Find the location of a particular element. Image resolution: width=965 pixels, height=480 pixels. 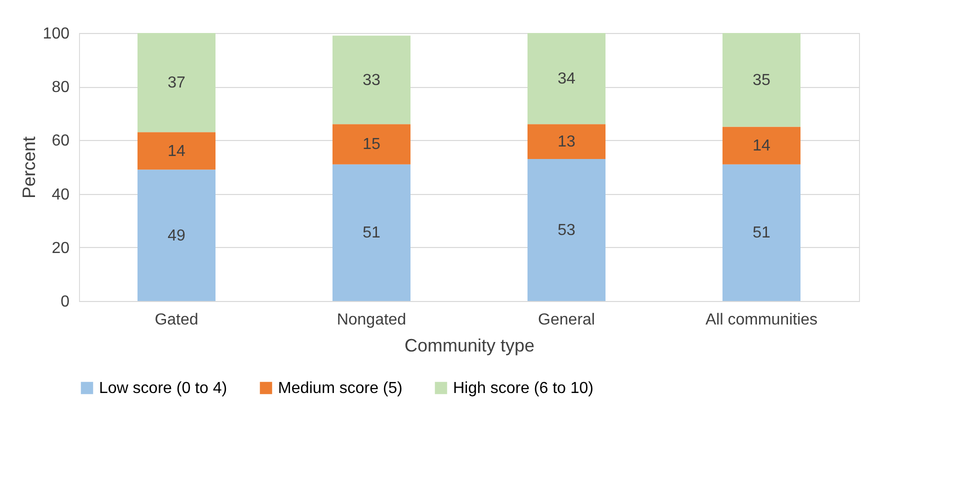

data-label: 49 is located at coordinates (177, 235).